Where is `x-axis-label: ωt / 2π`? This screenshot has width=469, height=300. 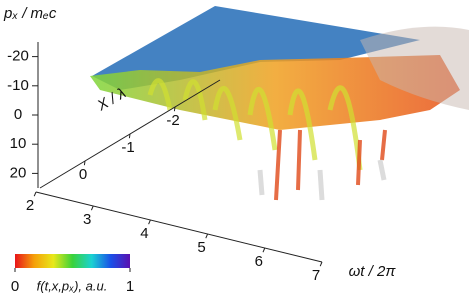
x-axis-label: ωt / 2π is located at coordinates (373, 271).